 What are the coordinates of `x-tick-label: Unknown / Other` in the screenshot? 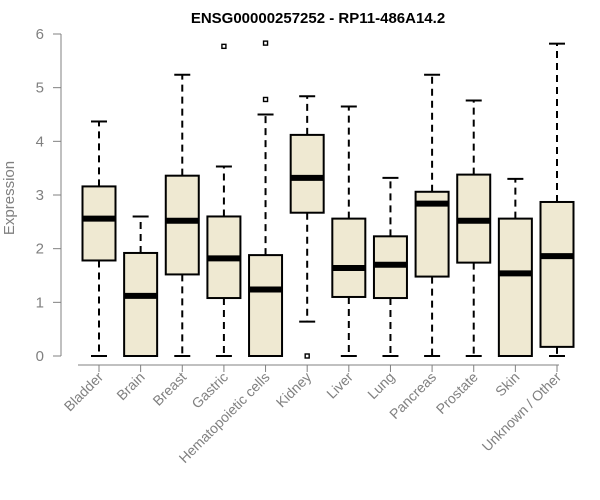 It's located at (522, 412).